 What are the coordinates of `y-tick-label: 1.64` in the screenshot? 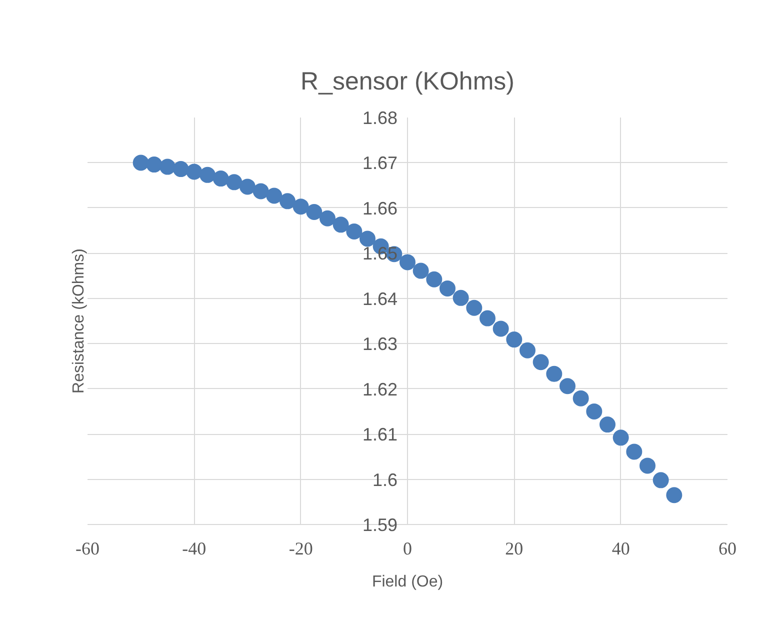 It's located at (380, 298).